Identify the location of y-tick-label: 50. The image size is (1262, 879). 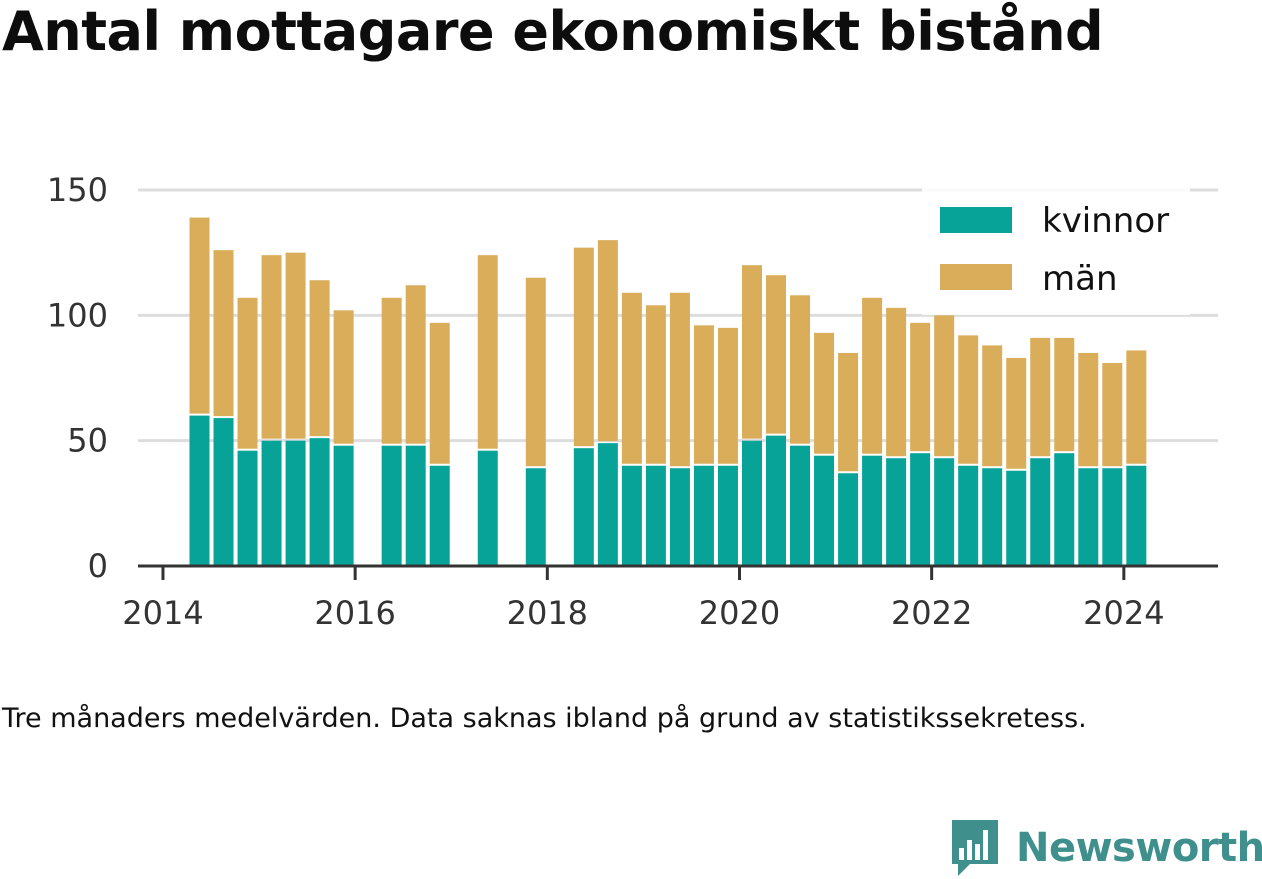
(87, 441).